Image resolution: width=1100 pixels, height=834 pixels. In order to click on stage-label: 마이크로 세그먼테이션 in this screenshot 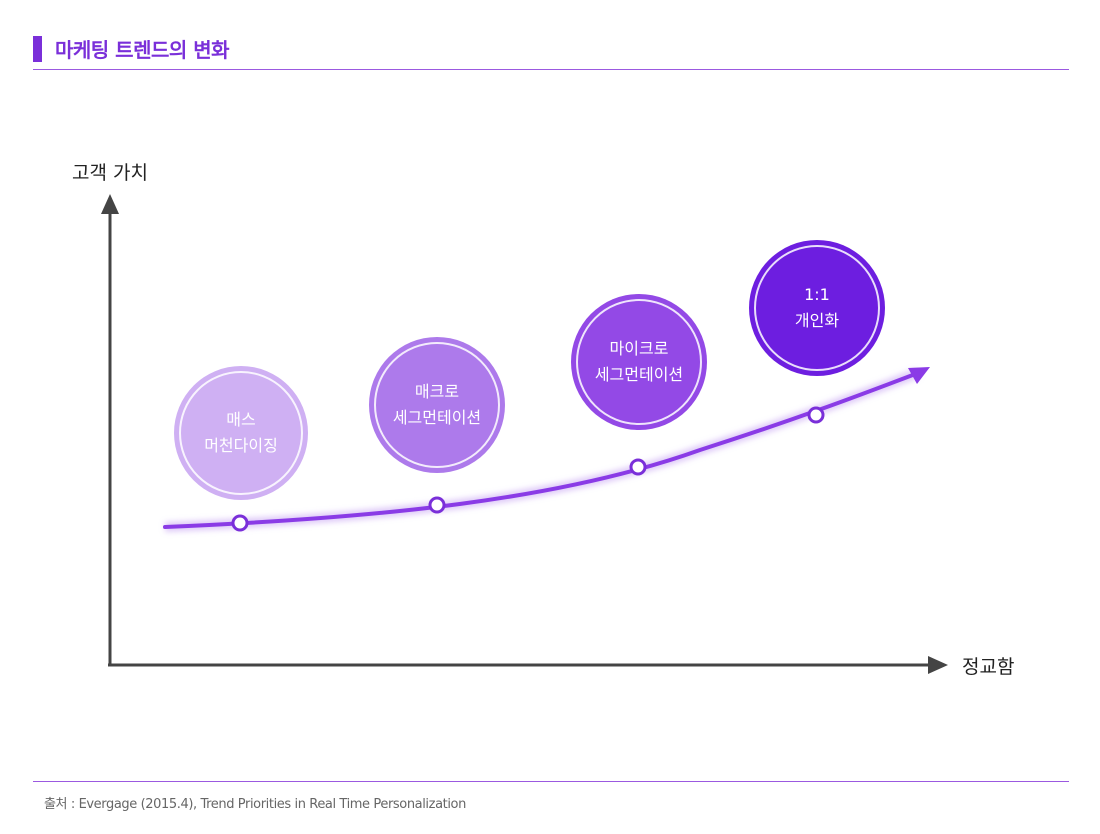, I will do `click(639, 361)`.